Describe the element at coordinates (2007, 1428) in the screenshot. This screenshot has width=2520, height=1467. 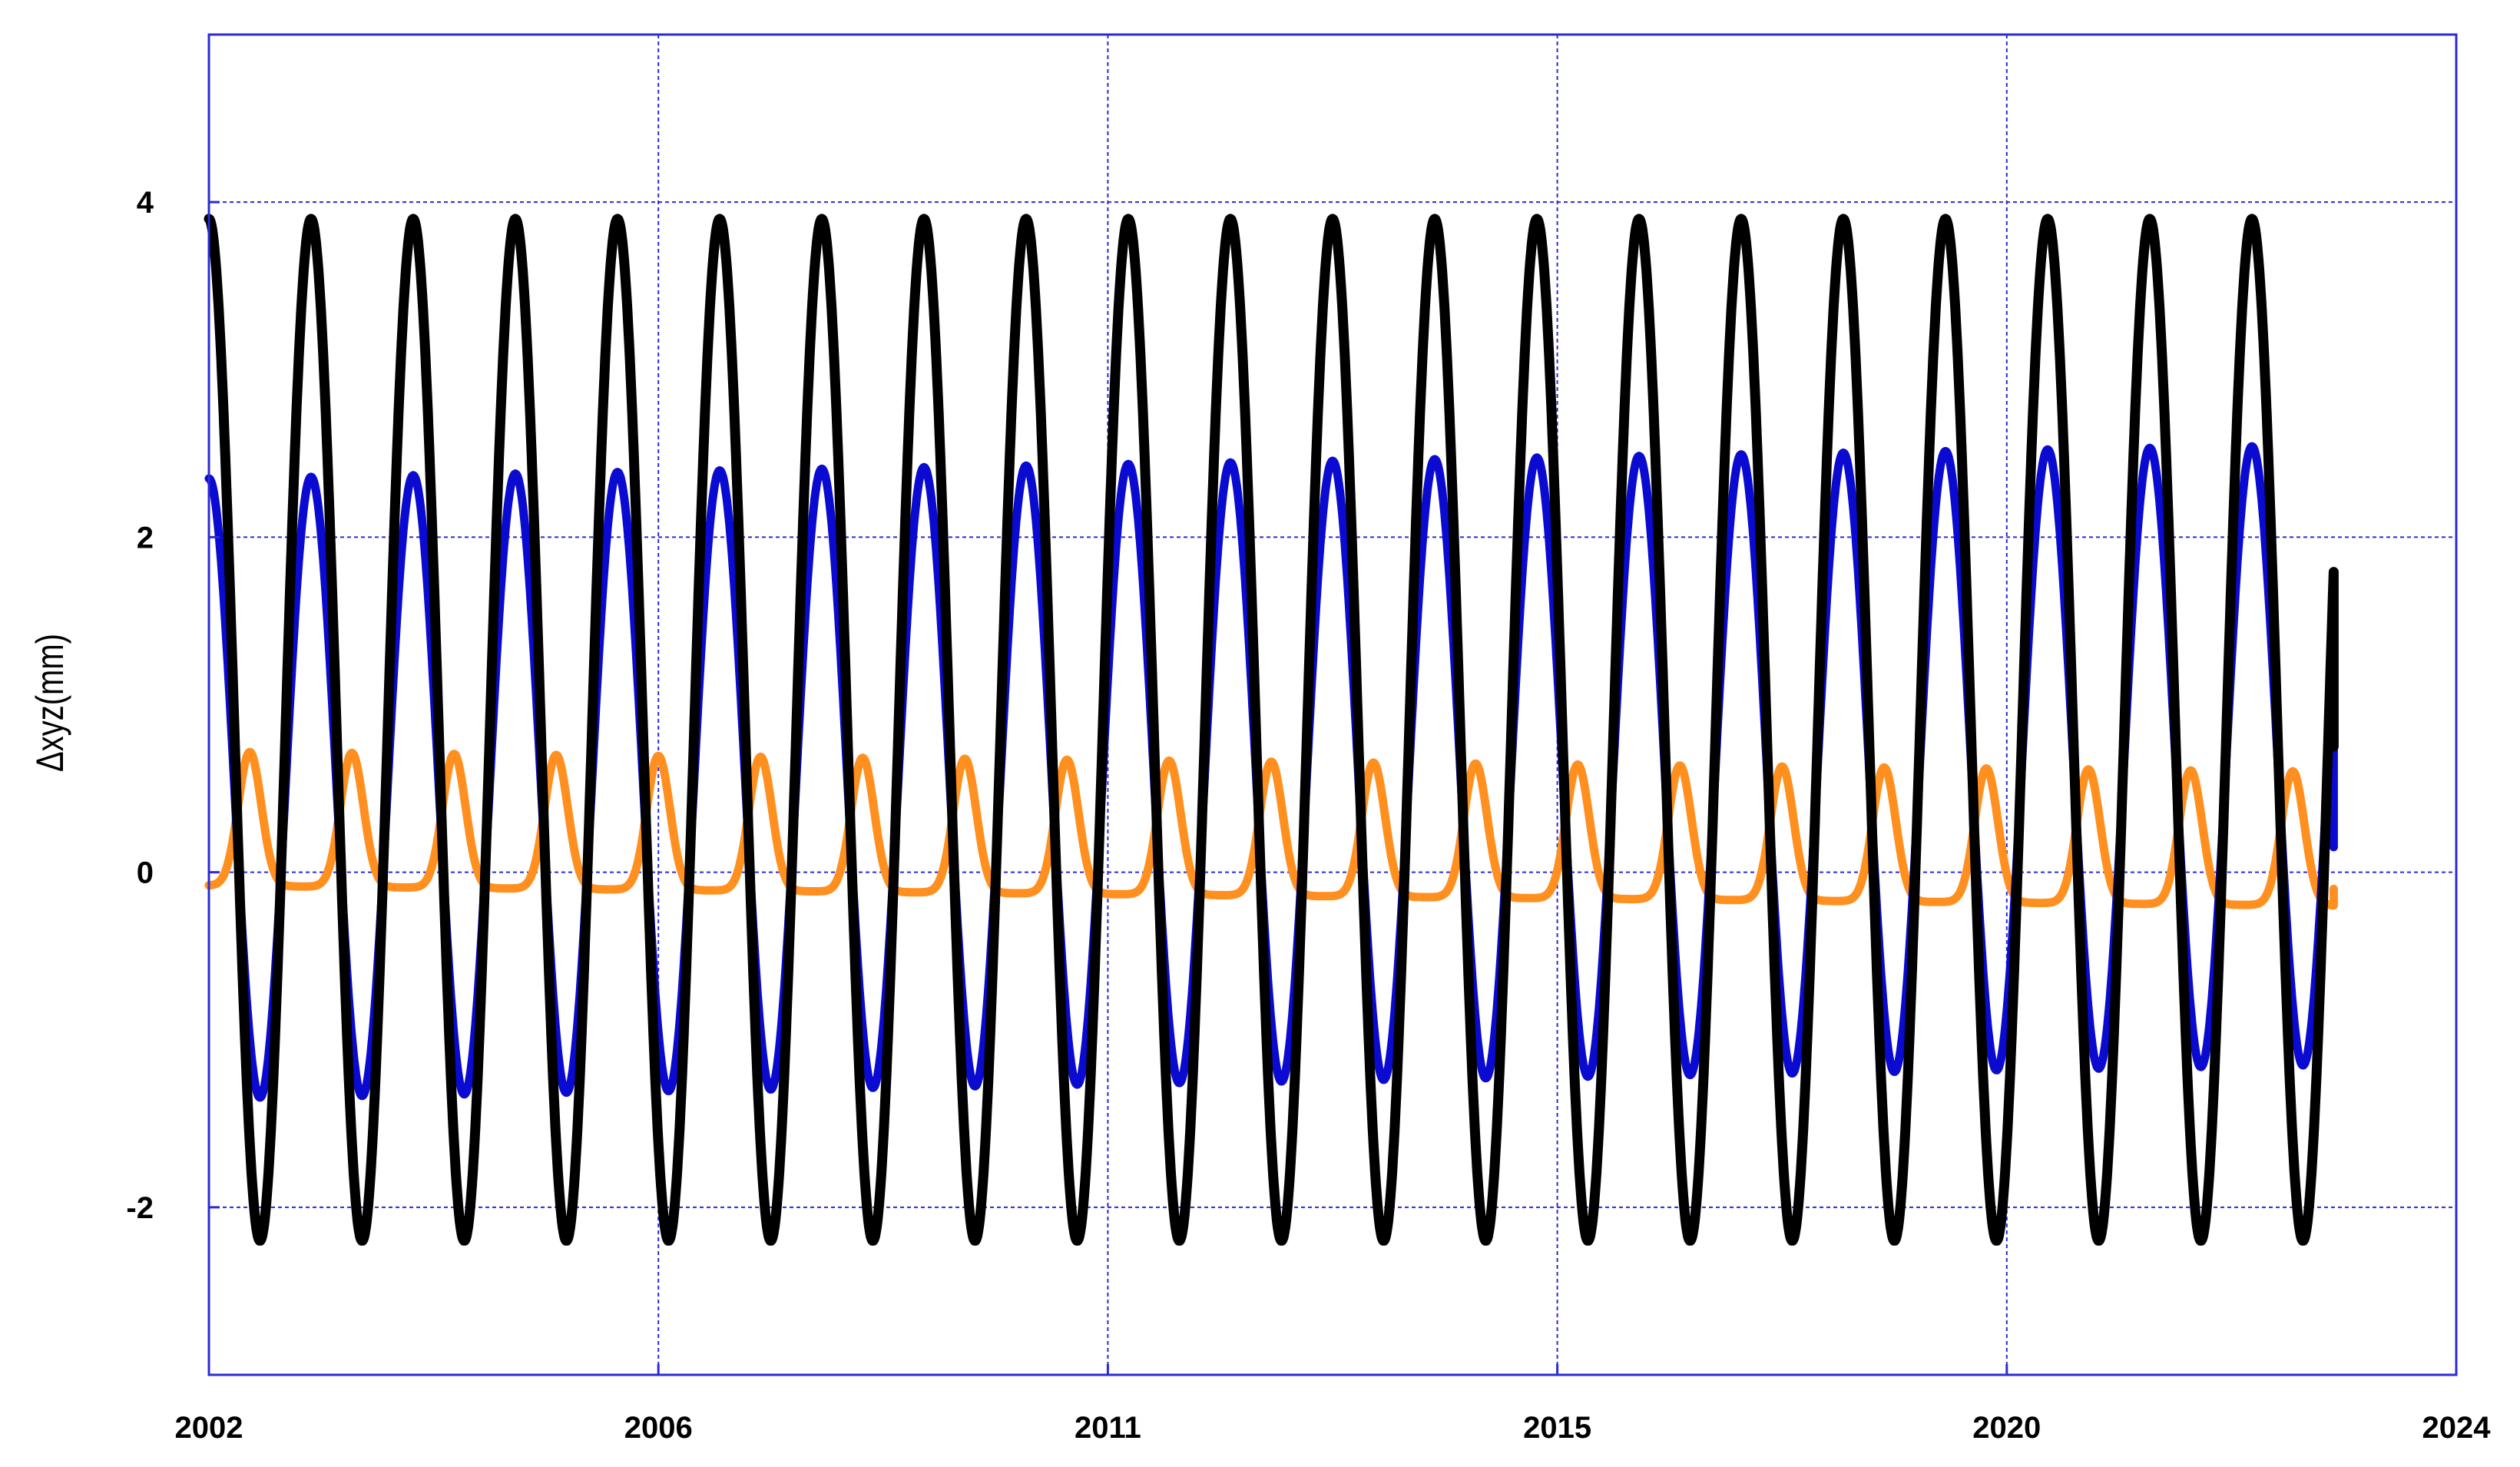
I see `x-tick-label: 2020` at that location.